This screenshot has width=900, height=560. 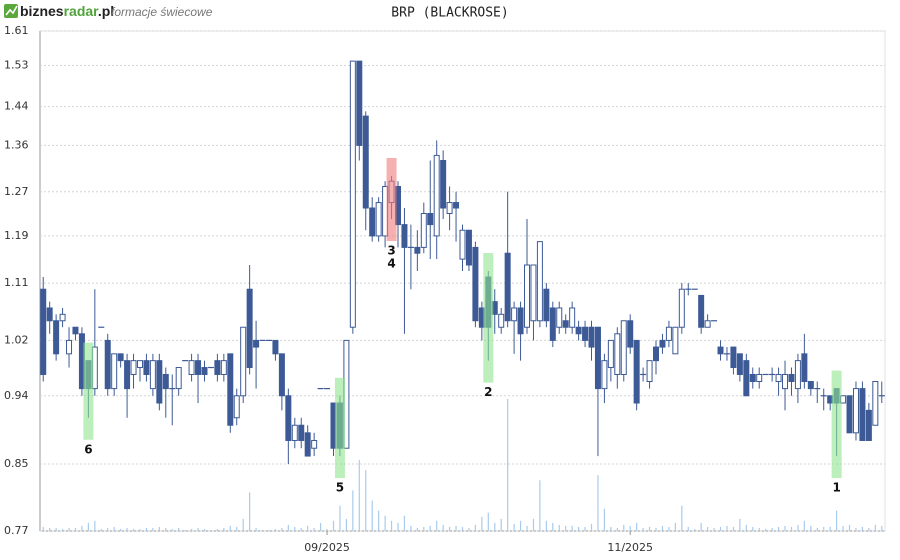 I want to click on logo: biznesradar.pl, so click(x=59, y=11).